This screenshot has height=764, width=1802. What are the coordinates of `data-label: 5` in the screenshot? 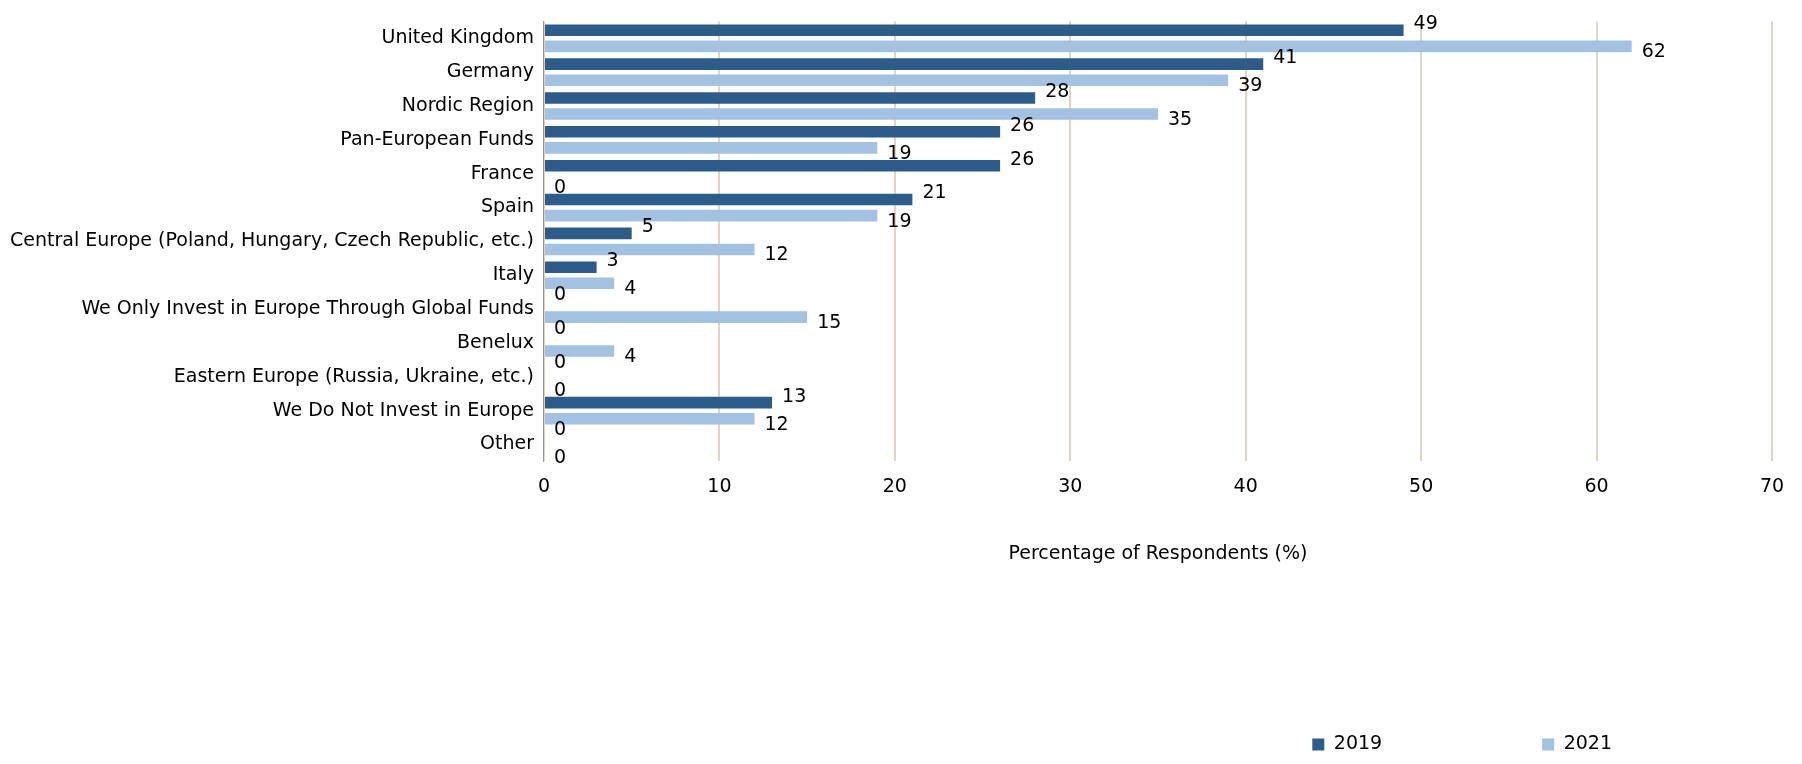 It's located at (647, 225).